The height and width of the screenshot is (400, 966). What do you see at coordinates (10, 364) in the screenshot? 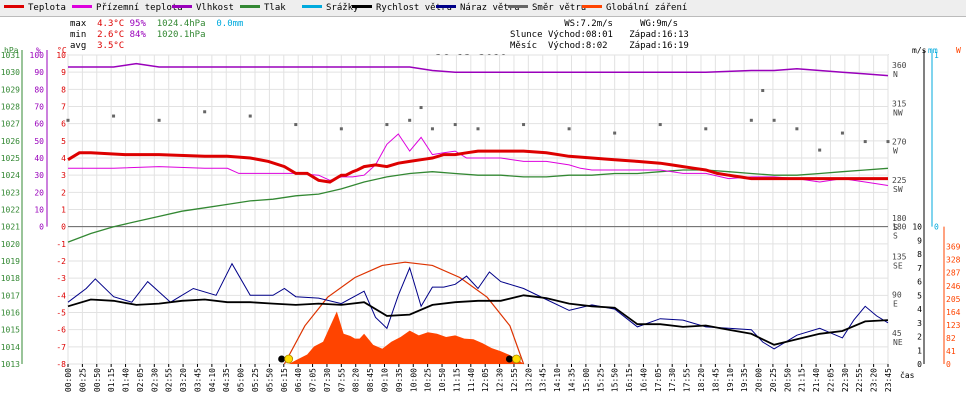
I see `press-tick-label: 1013` at bounding box center [10, 364].